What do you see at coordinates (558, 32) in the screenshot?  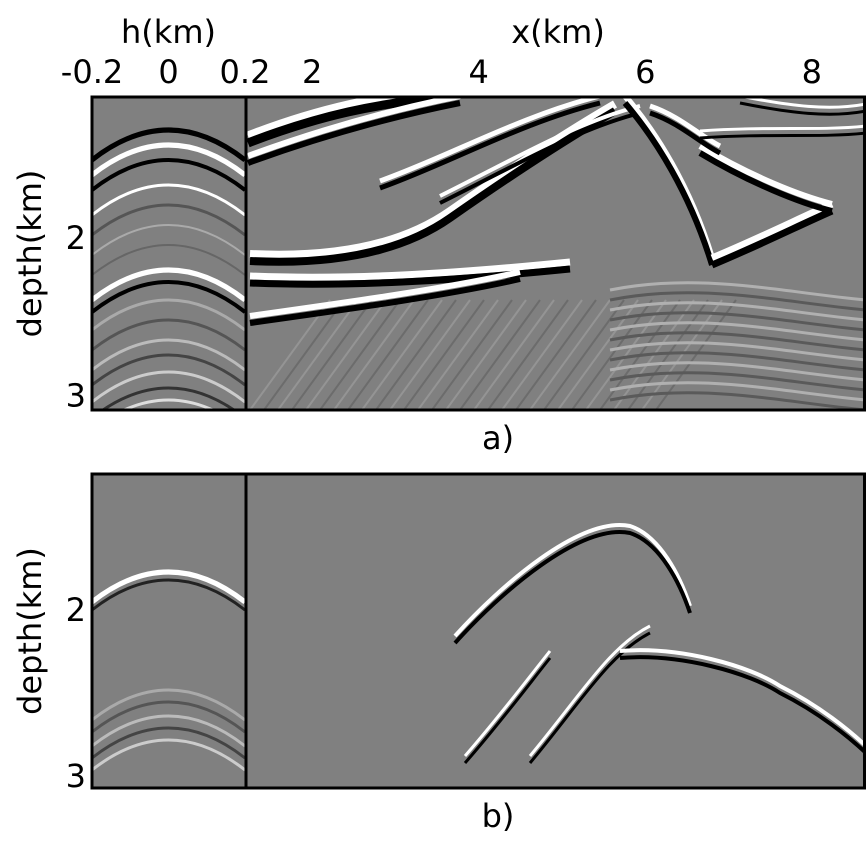 I see `x-axis-label: x(km)` at bounding box center [558, 32].